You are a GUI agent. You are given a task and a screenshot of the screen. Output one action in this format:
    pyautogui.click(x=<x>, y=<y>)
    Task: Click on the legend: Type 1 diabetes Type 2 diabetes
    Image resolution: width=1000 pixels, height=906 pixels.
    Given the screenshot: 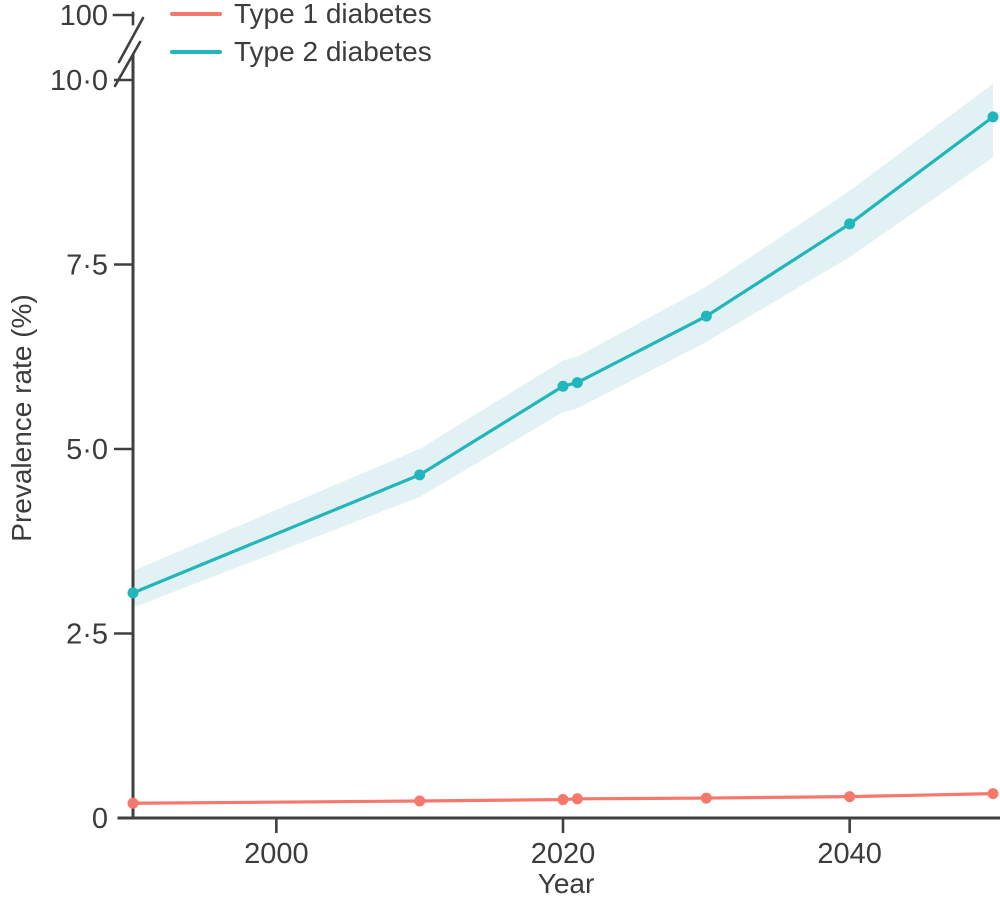 What is the action you would take?
    pyautogui.click(x=301, y=35)
    